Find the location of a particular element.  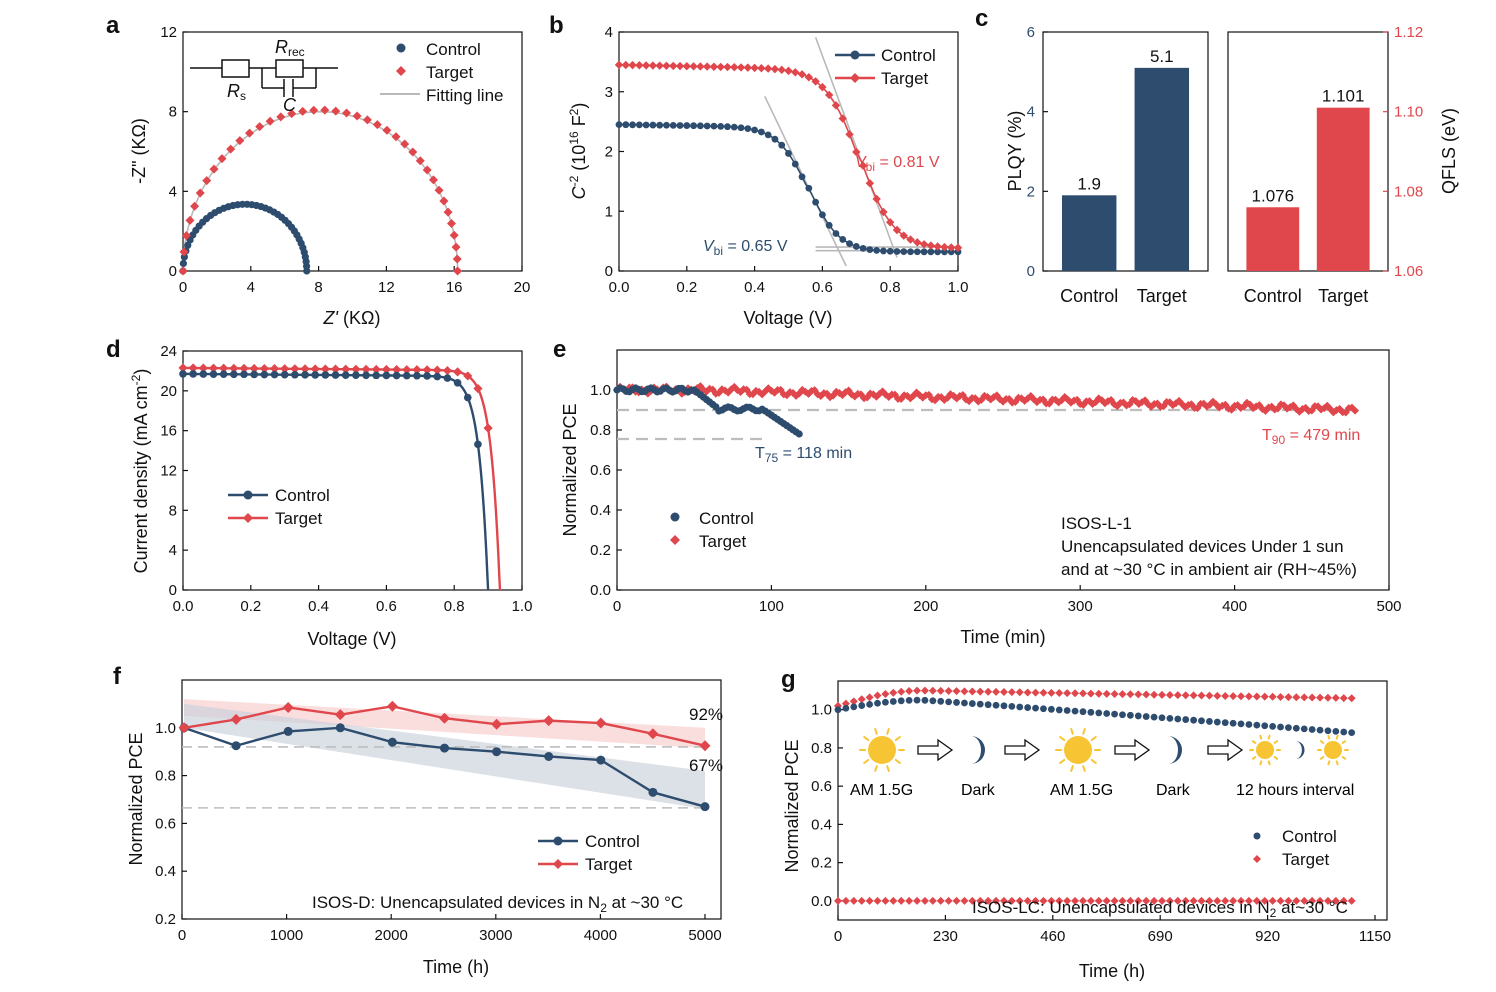

arrow-icon is located at coordinates (1132, 750).